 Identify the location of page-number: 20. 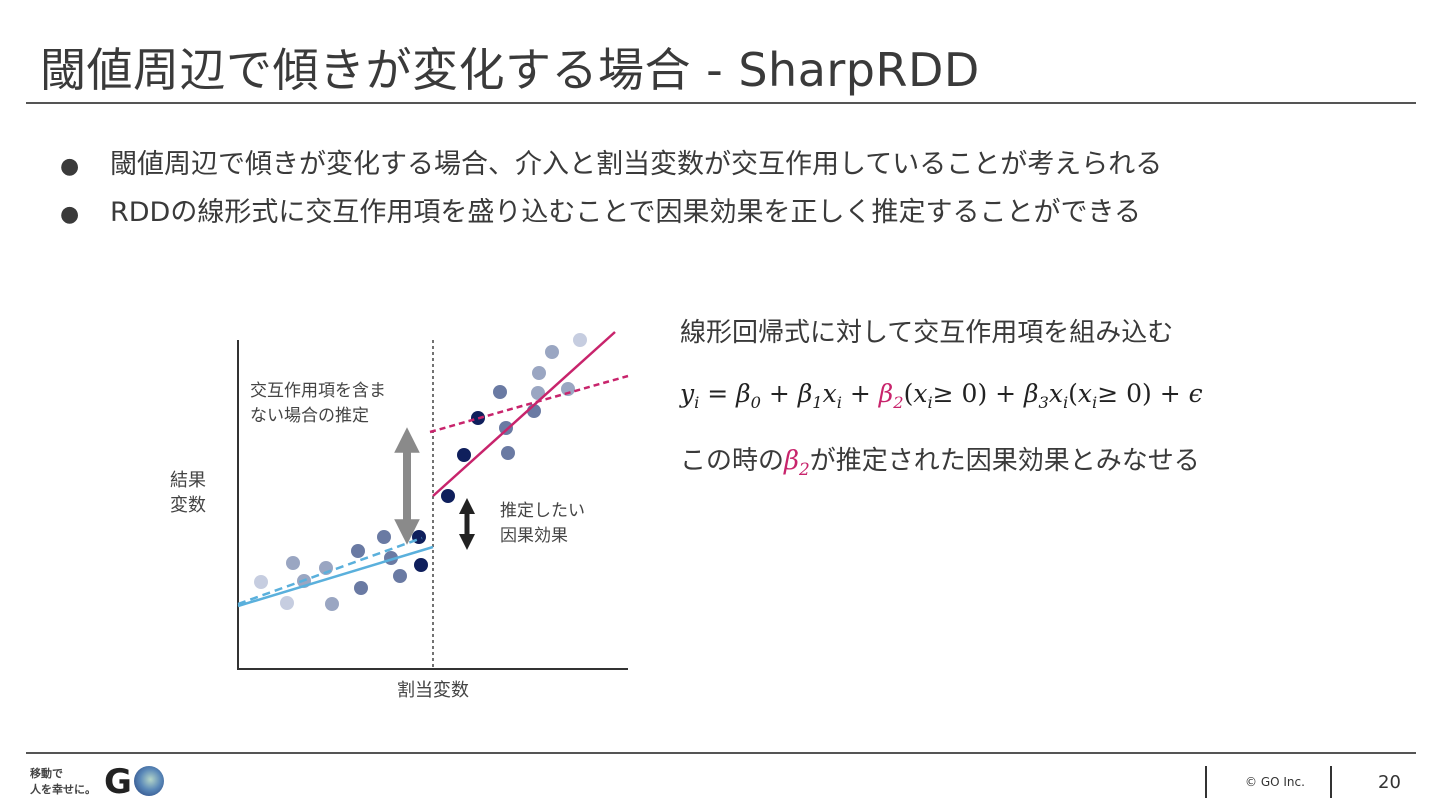
(1389, 782).